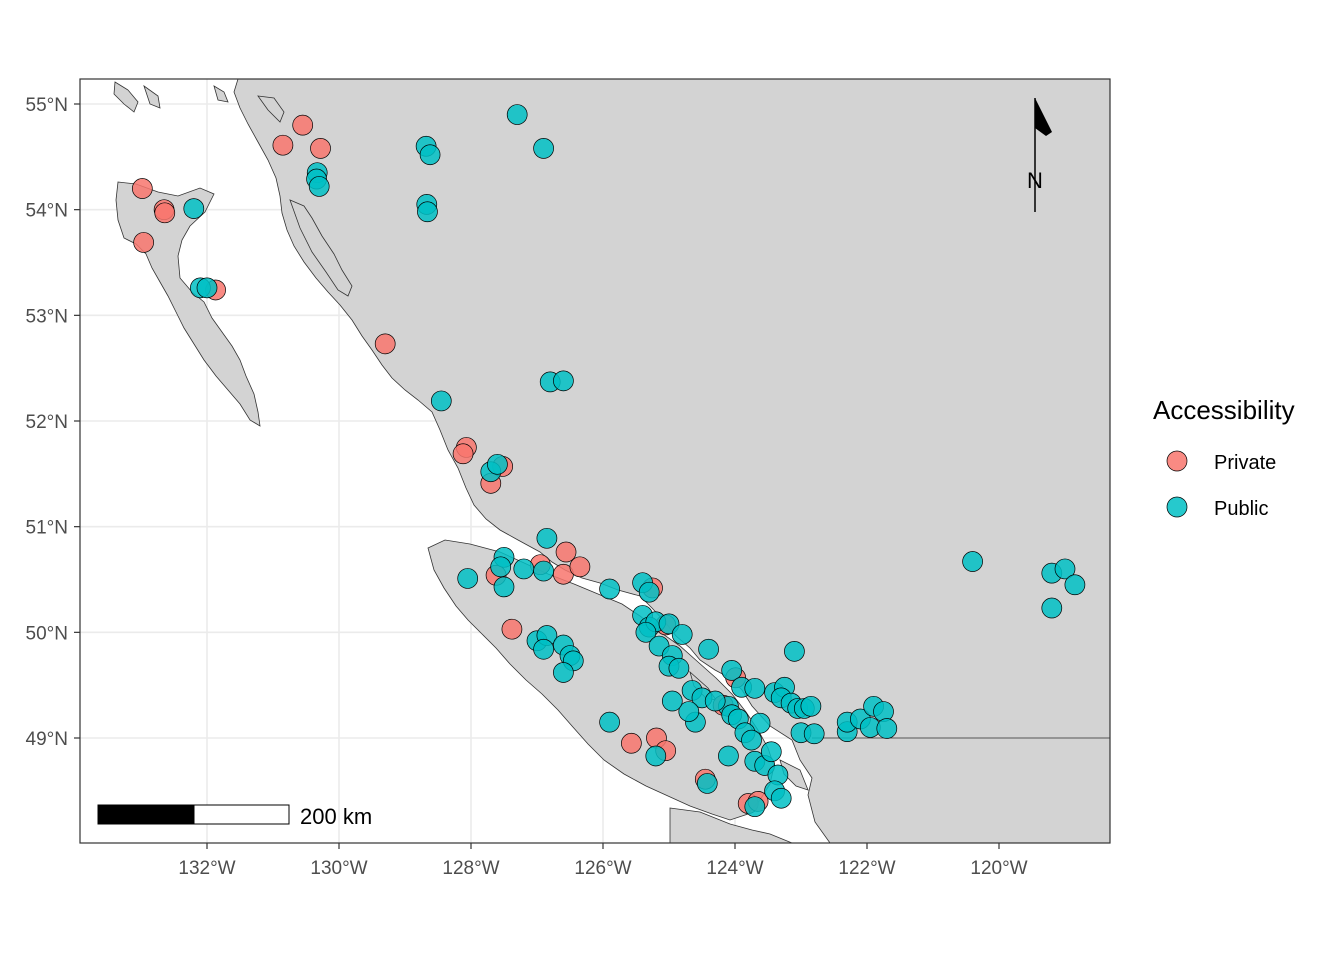 Image resolution: width=1344 pixels, height=960 pixels. Describe the element at coordinates (731, 825) in the screenshot. I see `olympic-peninsula` at that location.